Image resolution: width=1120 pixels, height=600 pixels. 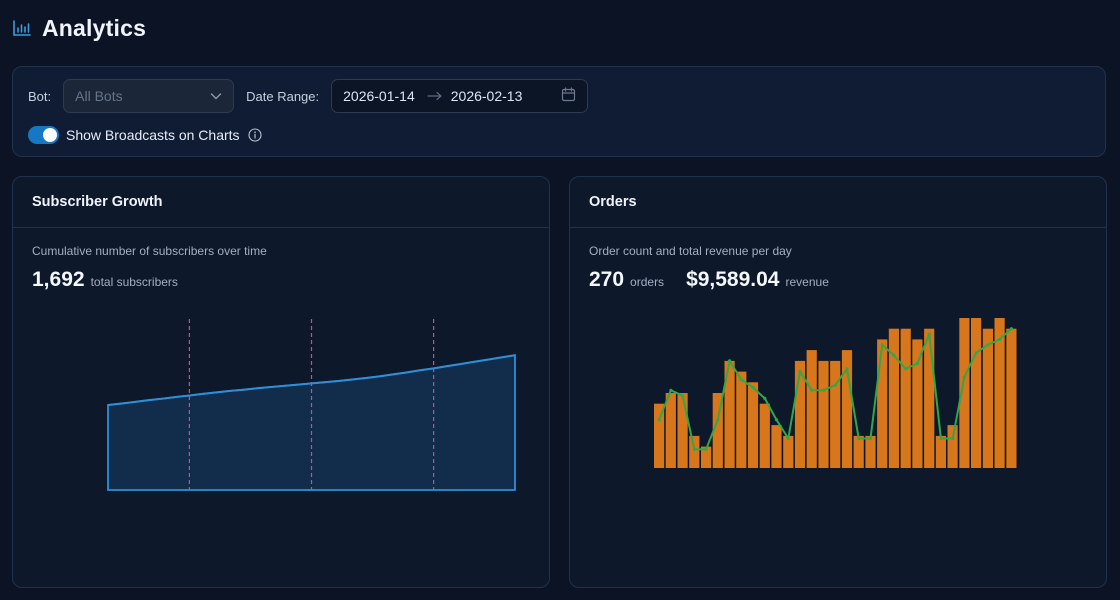 What do you see at coordinates (281, 202) in the screenshot?
I see `card-header: Subscriber Growth` at bounding box center [281, 202].